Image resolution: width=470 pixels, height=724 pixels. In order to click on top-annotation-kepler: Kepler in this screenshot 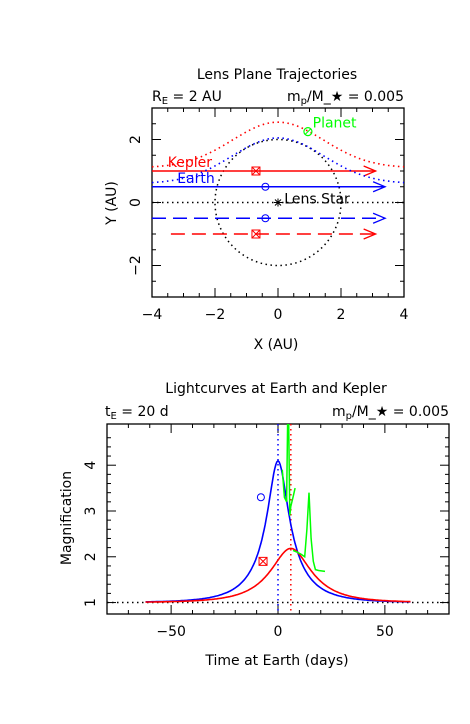, I will do `click(190, 163)`.